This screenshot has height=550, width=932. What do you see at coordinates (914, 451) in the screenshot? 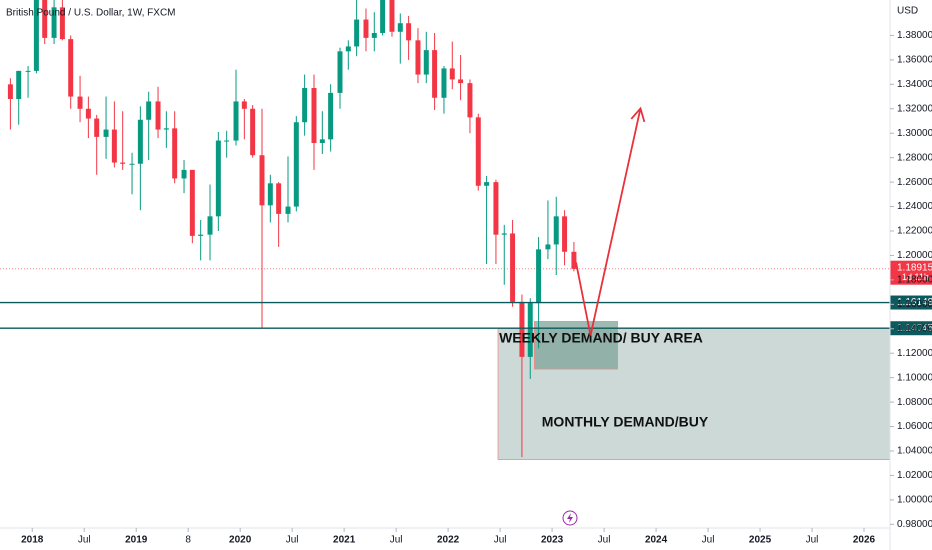
I see `y-tick-label: 1.04000` at bounding box center [914, 451].